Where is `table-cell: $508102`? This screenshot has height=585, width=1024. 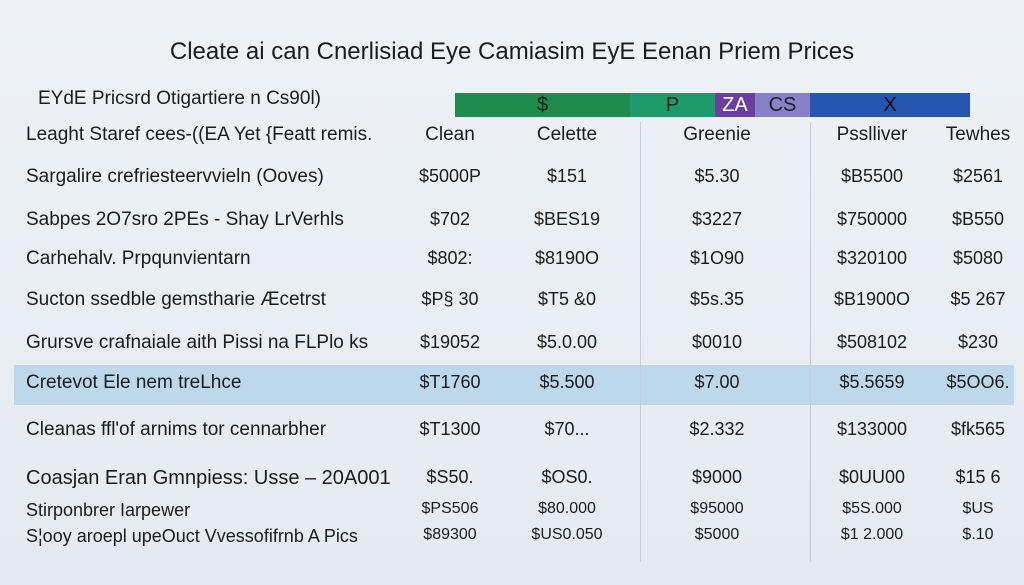
table-cell: $508102 is located at coordinates (872, 342).